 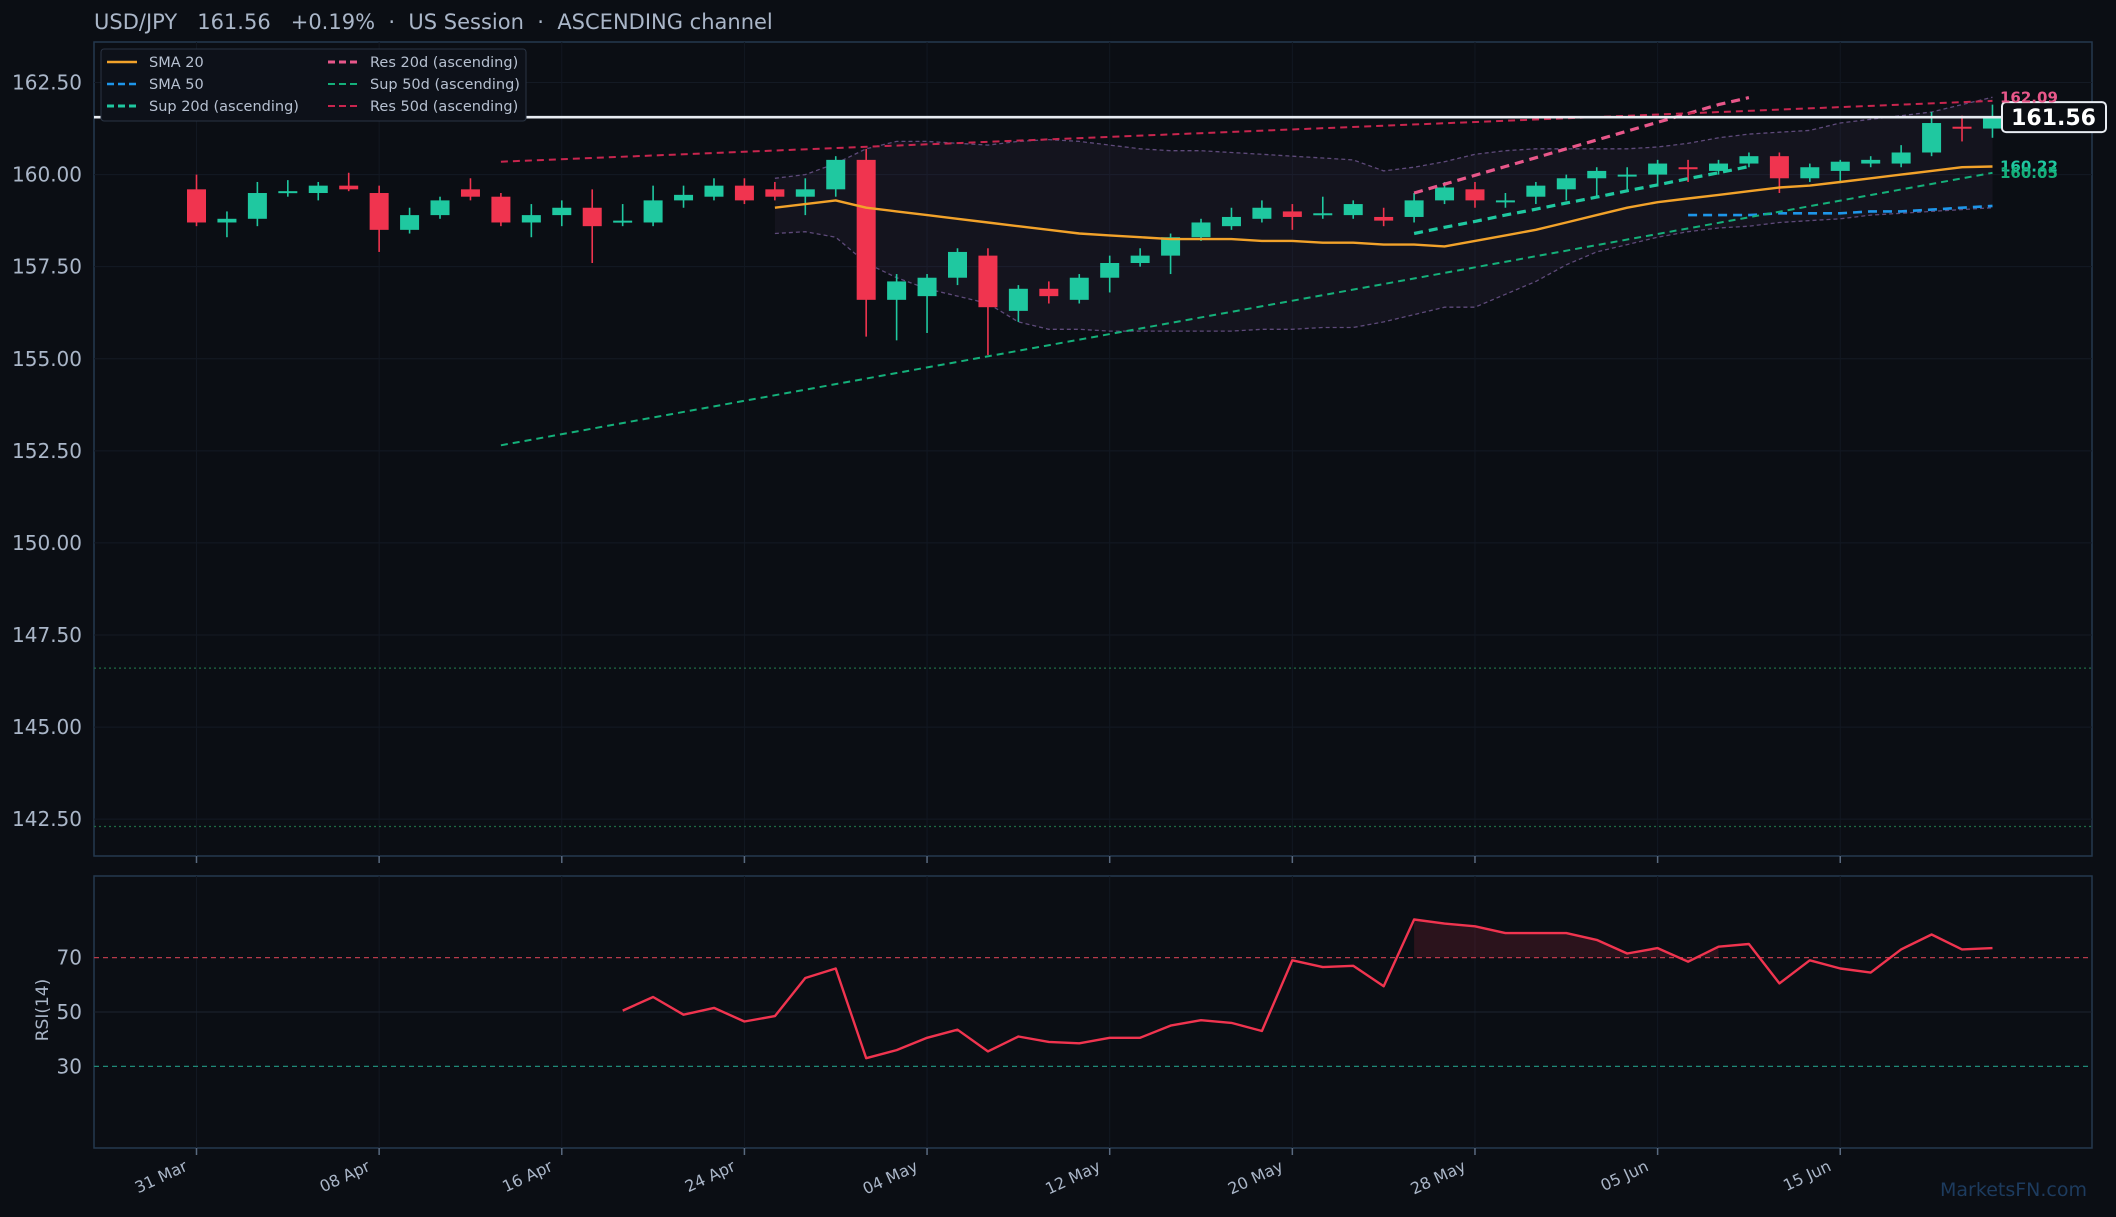 I want to click on end-value-label: 160.22, so click(x=2029, y=166).